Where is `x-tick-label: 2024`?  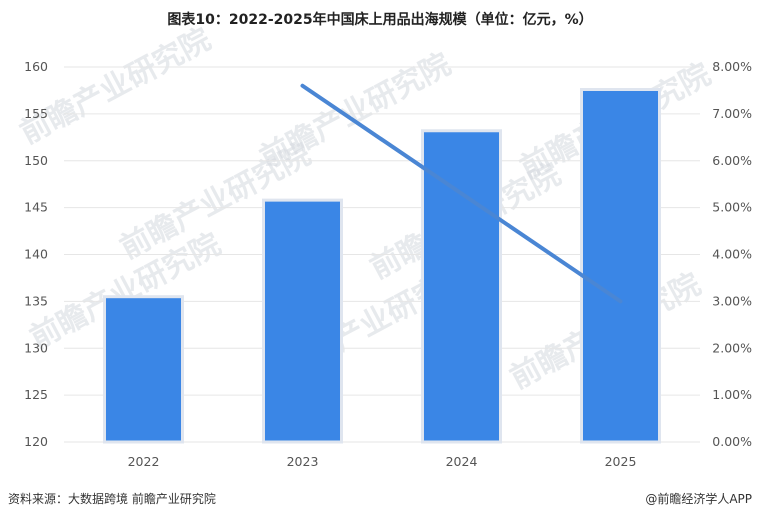
x-tick-label: 2024 is located at coordinates (462, 461).